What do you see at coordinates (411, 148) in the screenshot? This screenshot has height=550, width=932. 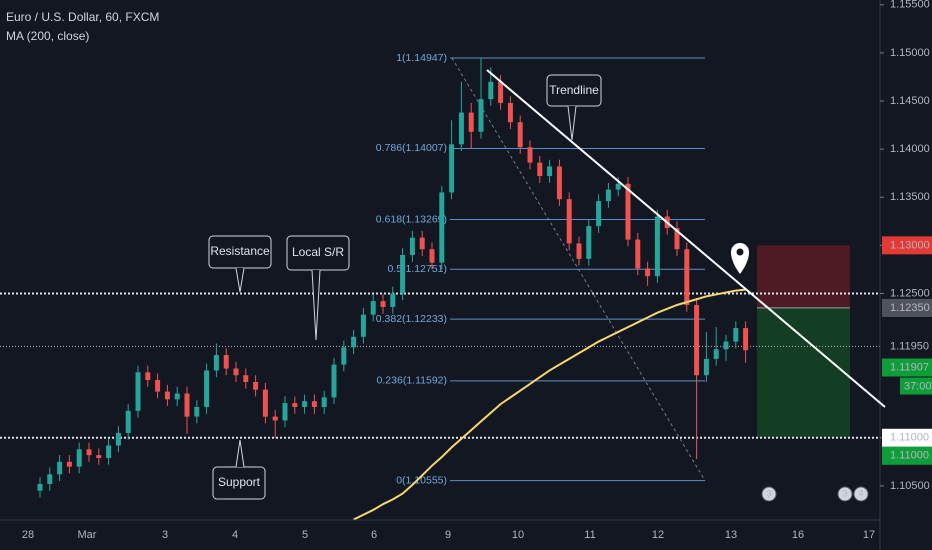 I see `fib-label: 0.786(1.14007)` at bounding box center [411, 148].